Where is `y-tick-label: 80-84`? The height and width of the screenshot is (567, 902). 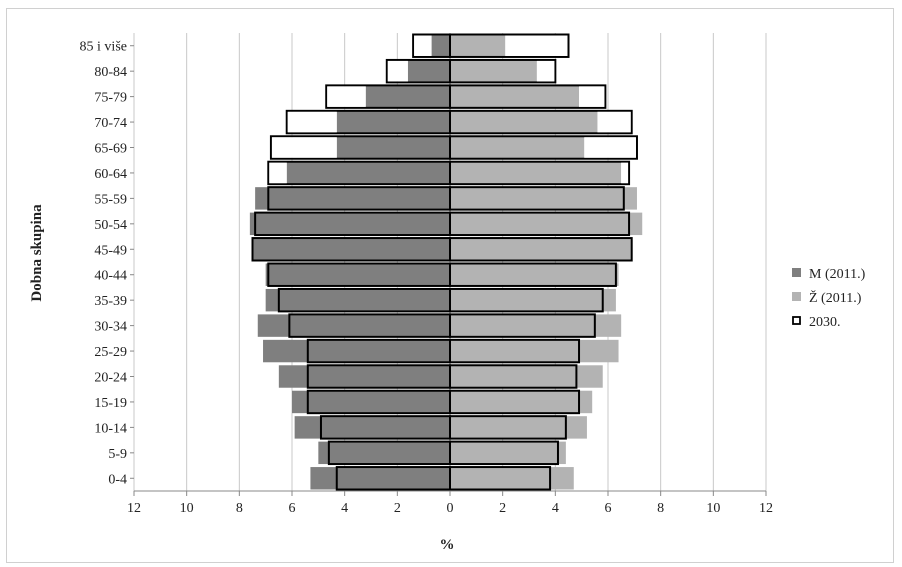 y-tick-label: 80-84 is located at coordinates (110, 72).